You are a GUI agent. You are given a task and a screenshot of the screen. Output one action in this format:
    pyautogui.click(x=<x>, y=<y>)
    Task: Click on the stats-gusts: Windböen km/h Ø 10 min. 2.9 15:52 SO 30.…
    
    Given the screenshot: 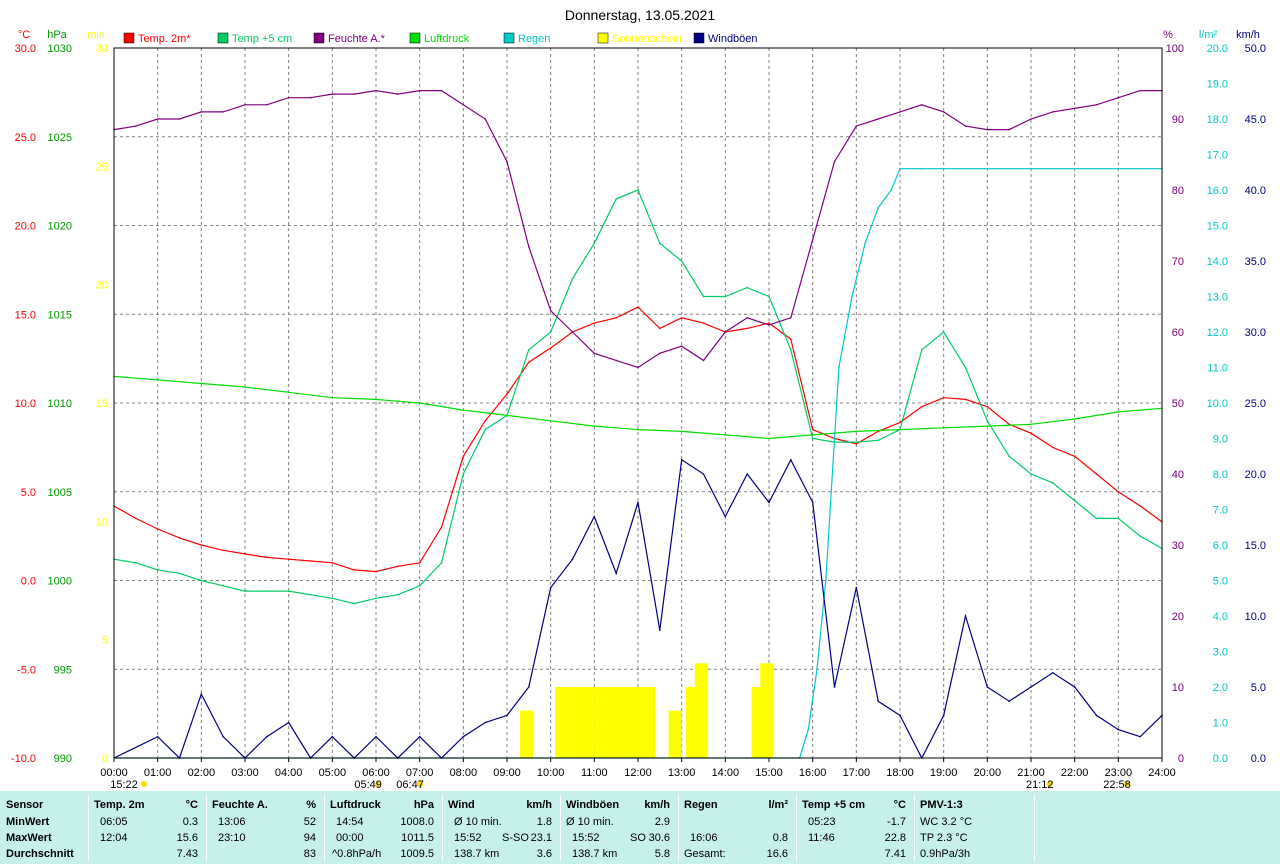 What is the action you would take?
    pyautogui.click(x=619, y=827)
    